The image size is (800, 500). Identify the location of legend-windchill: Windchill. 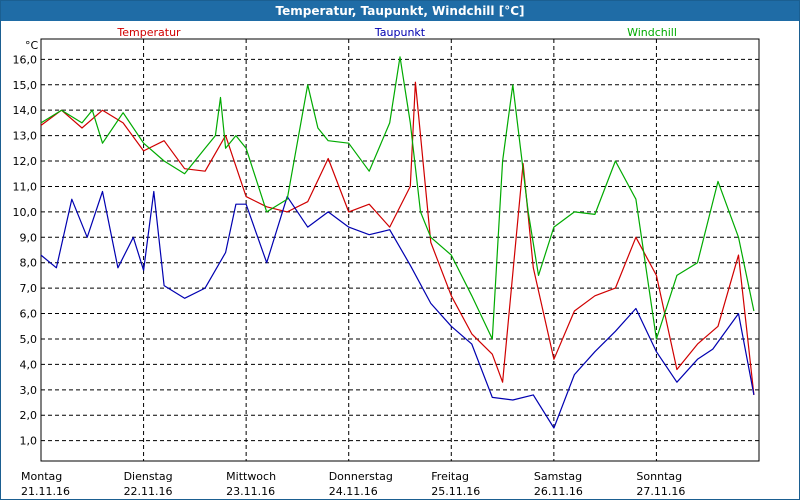
(652, 32).